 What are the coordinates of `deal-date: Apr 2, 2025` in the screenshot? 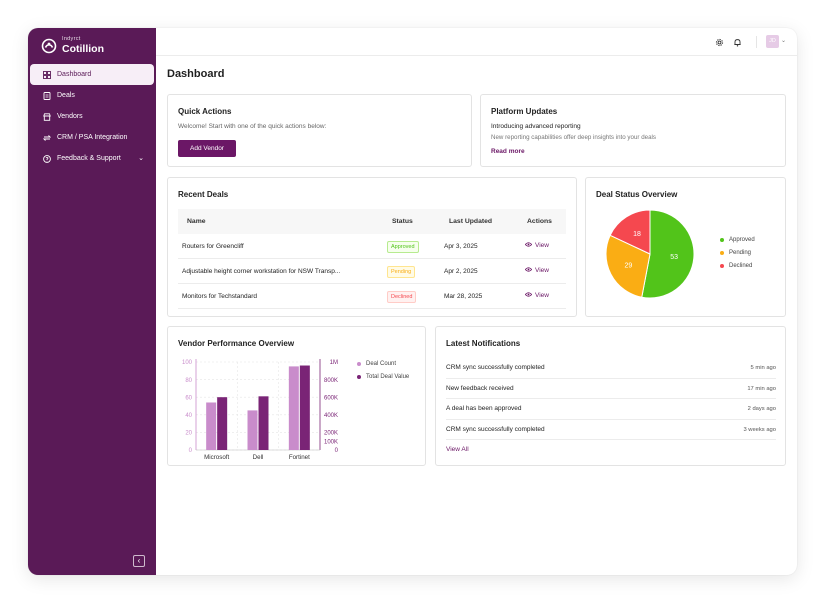 It's located at (461, 271).